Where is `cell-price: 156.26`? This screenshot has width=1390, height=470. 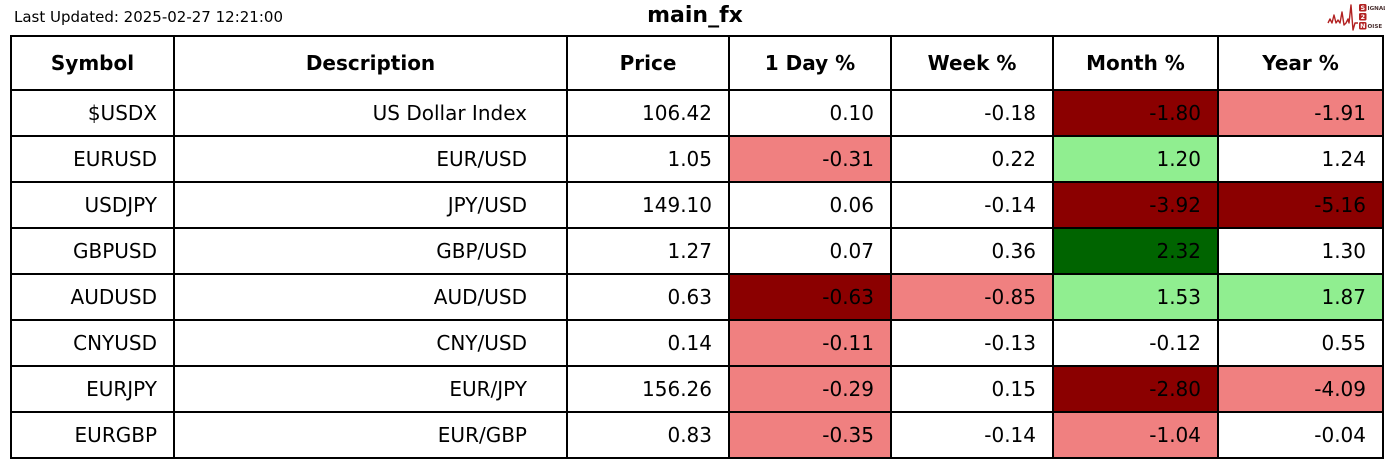 cell-price: 156.26 is located at coordinates (648, 389).